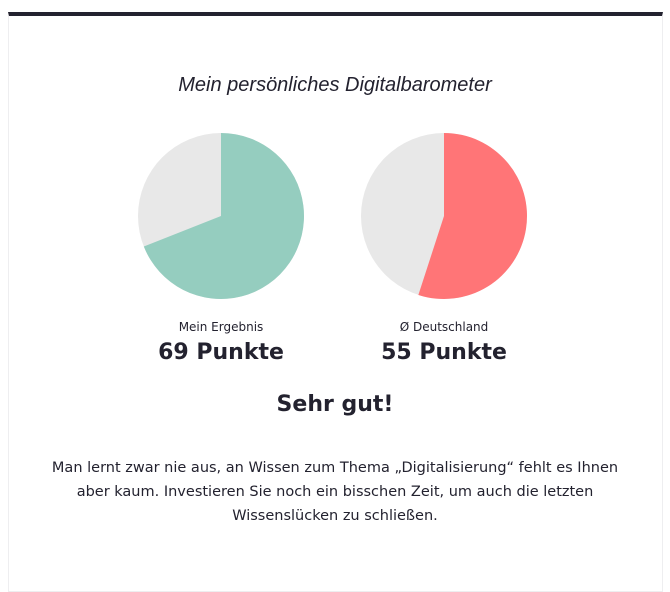  I want to click on pie-chart-my-result, so click(221, 216).